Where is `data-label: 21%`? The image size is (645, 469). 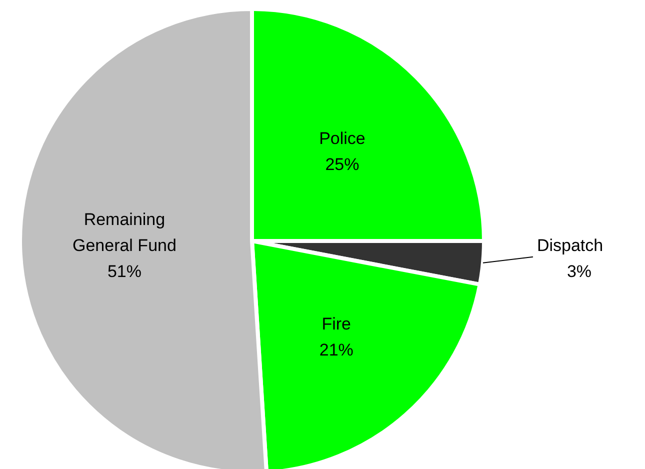 data-label: 21% is located at coordinates (336, 350).